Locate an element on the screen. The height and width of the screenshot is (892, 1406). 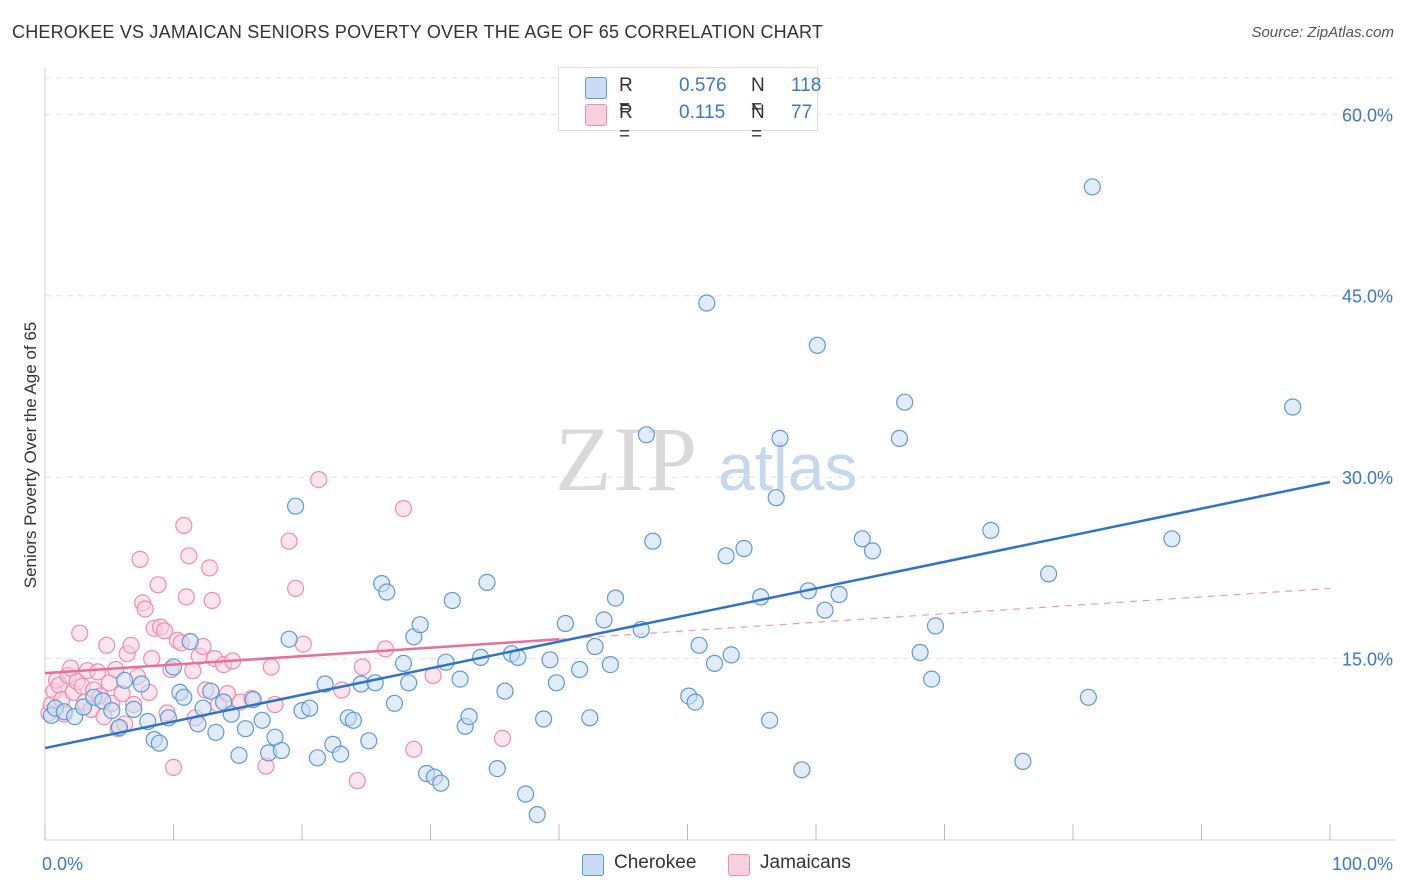
series-legend: Cherokee Jamaicans is located at coordinates (703, 864).